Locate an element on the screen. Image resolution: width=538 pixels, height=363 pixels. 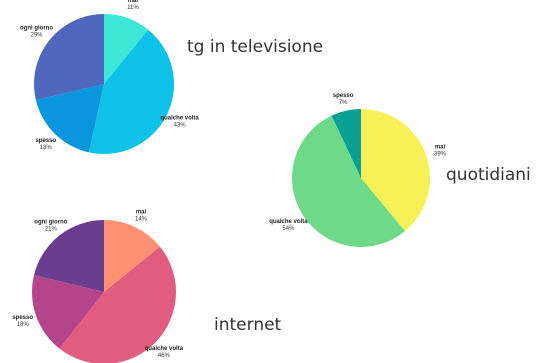
slice-percent-spesso: 7% is located at coordinates (343, 103).